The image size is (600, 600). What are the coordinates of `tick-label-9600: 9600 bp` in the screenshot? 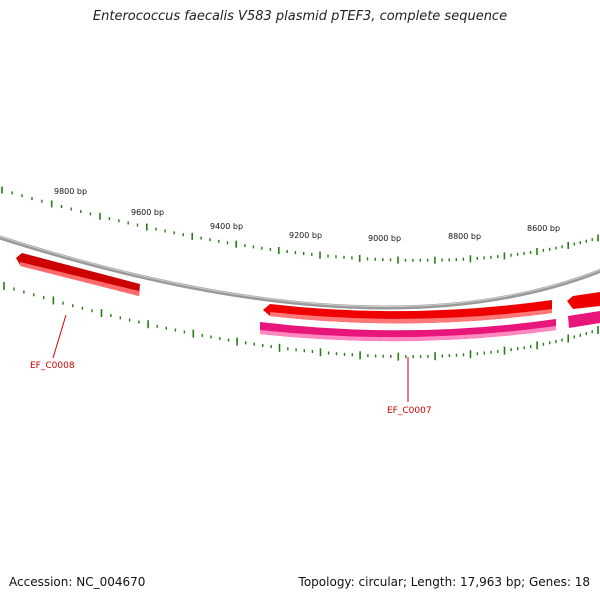 It's located at (147, 212).